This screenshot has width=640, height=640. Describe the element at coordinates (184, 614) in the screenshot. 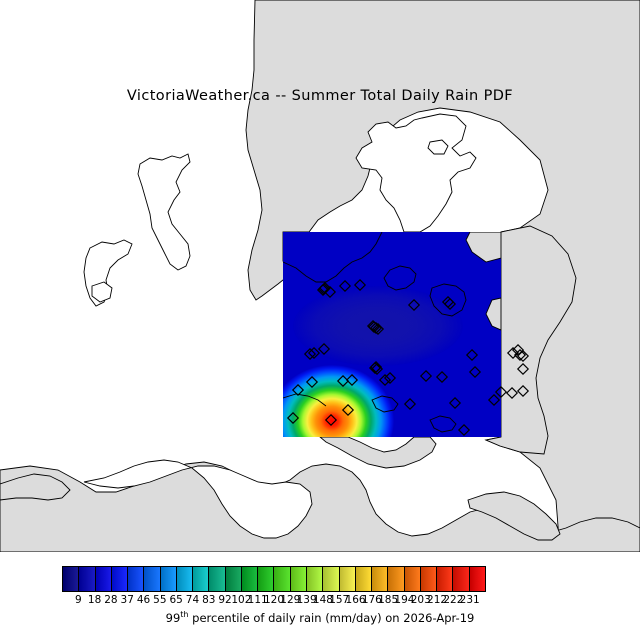

I see `caption-percentile-suffix: th` at that location.